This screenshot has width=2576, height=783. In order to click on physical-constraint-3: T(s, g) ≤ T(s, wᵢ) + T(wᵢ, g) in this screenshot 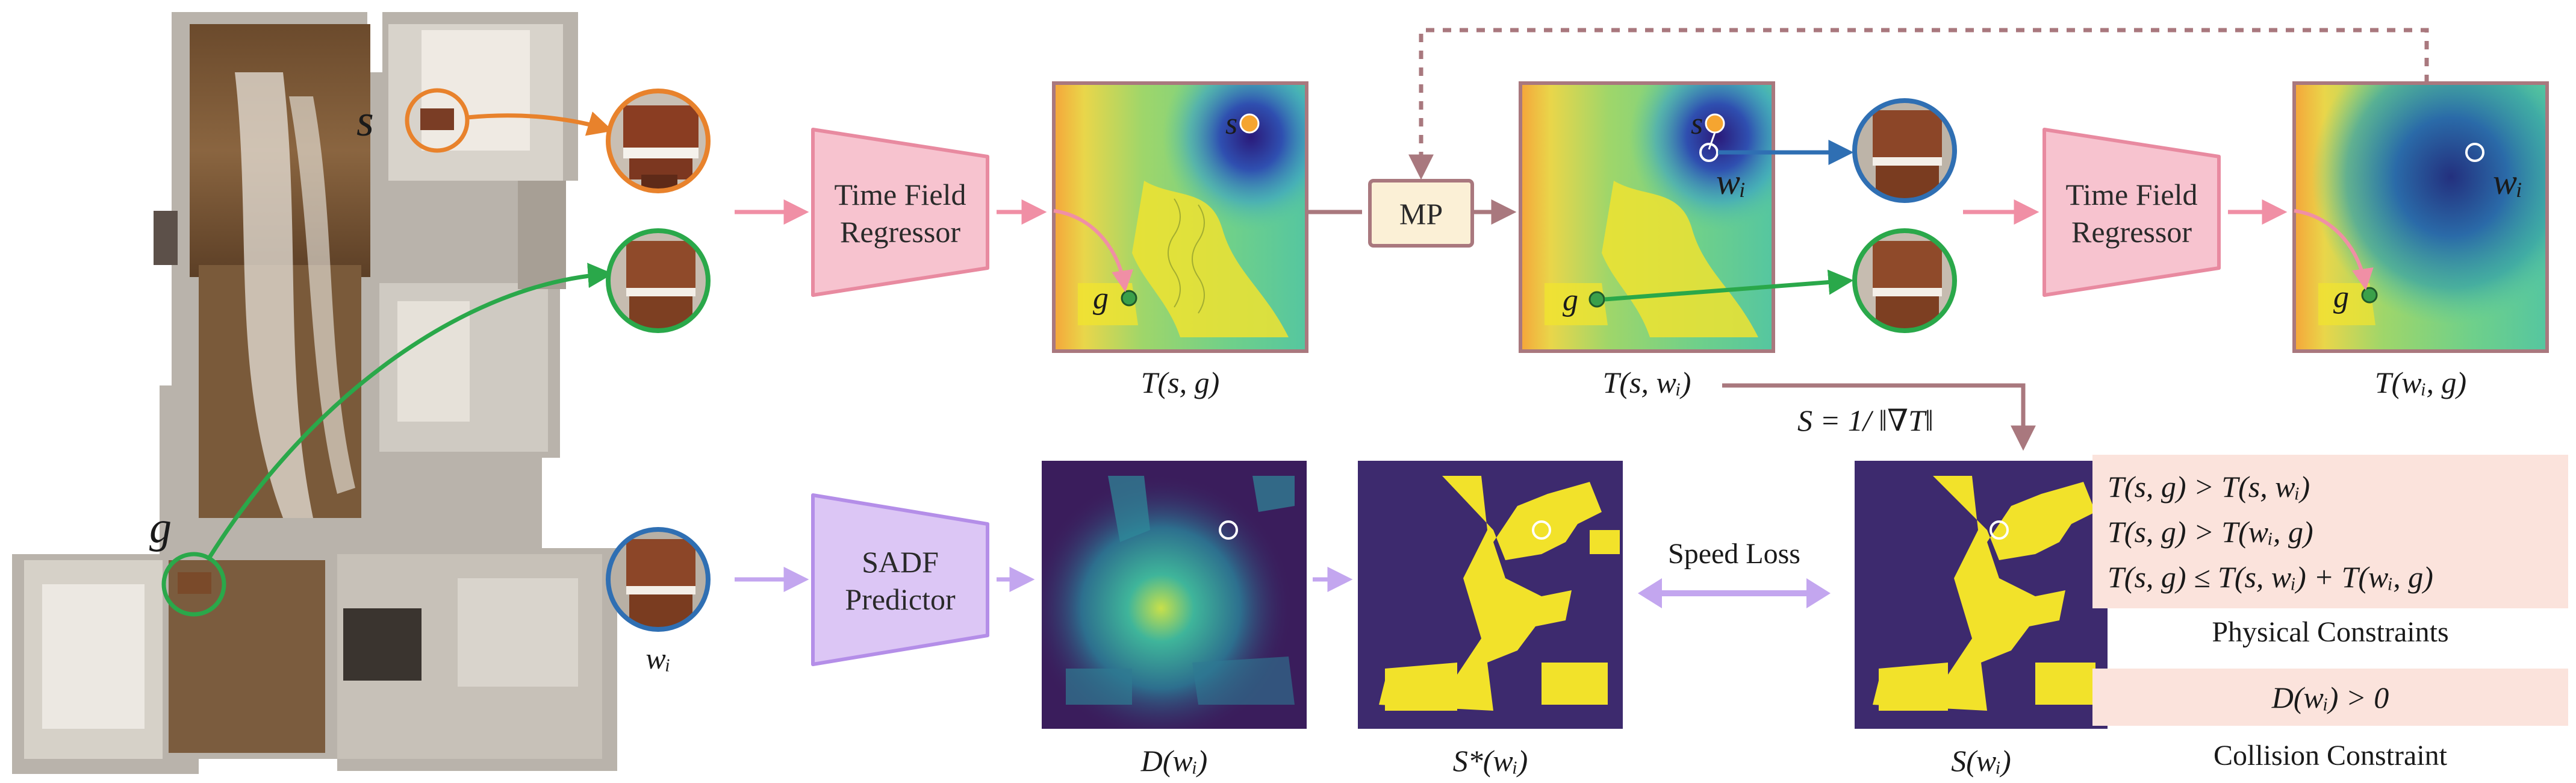, I will do `click(2270, 577)`.